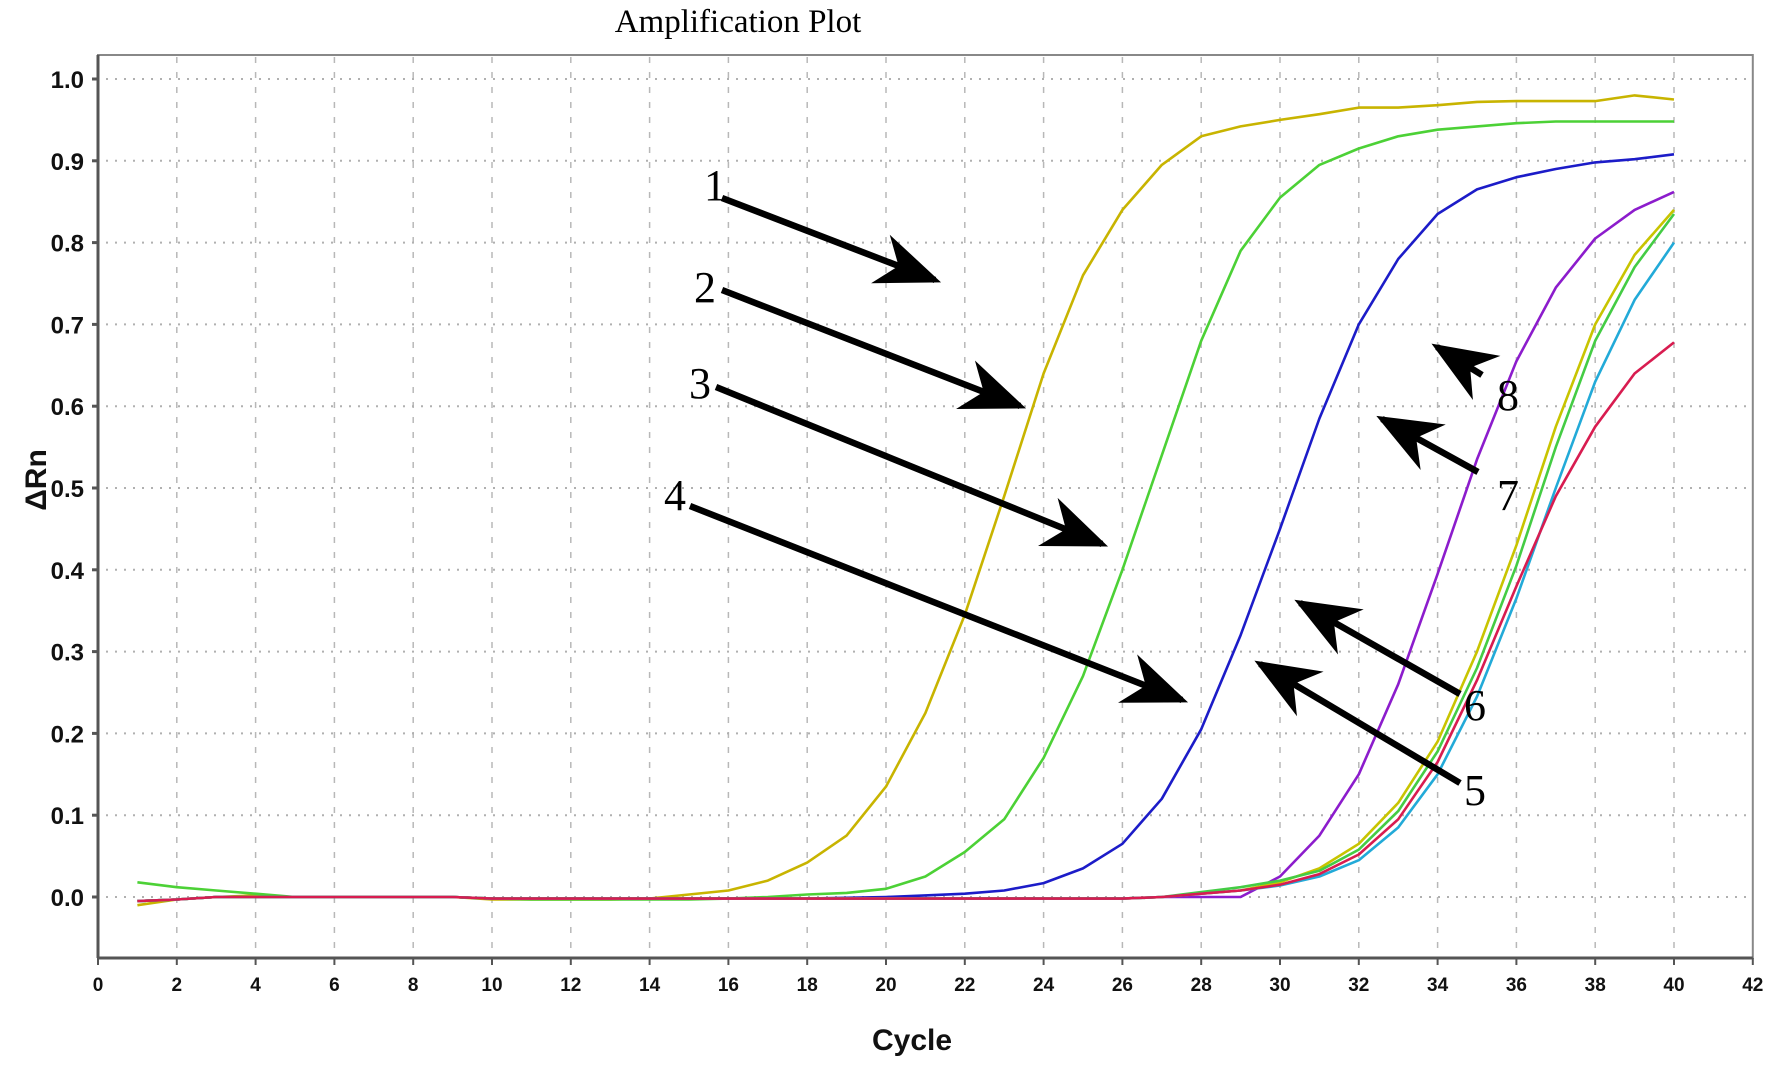  I want to click on y-tick-label: 0.4, so click(68, 571).